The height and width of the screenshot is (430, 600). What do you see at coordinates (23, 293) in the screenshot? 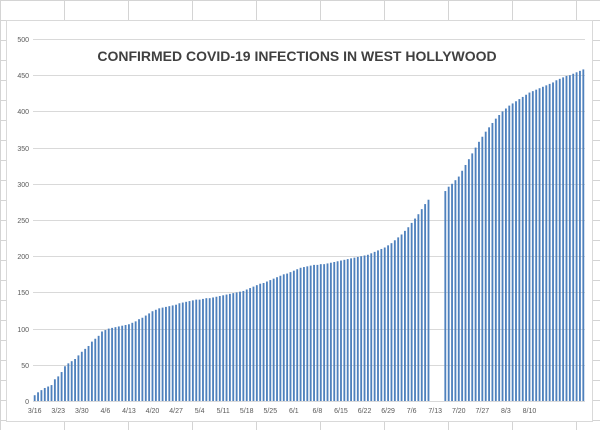
I see `y-tick-label: 150` at bounding box center [23, 293].